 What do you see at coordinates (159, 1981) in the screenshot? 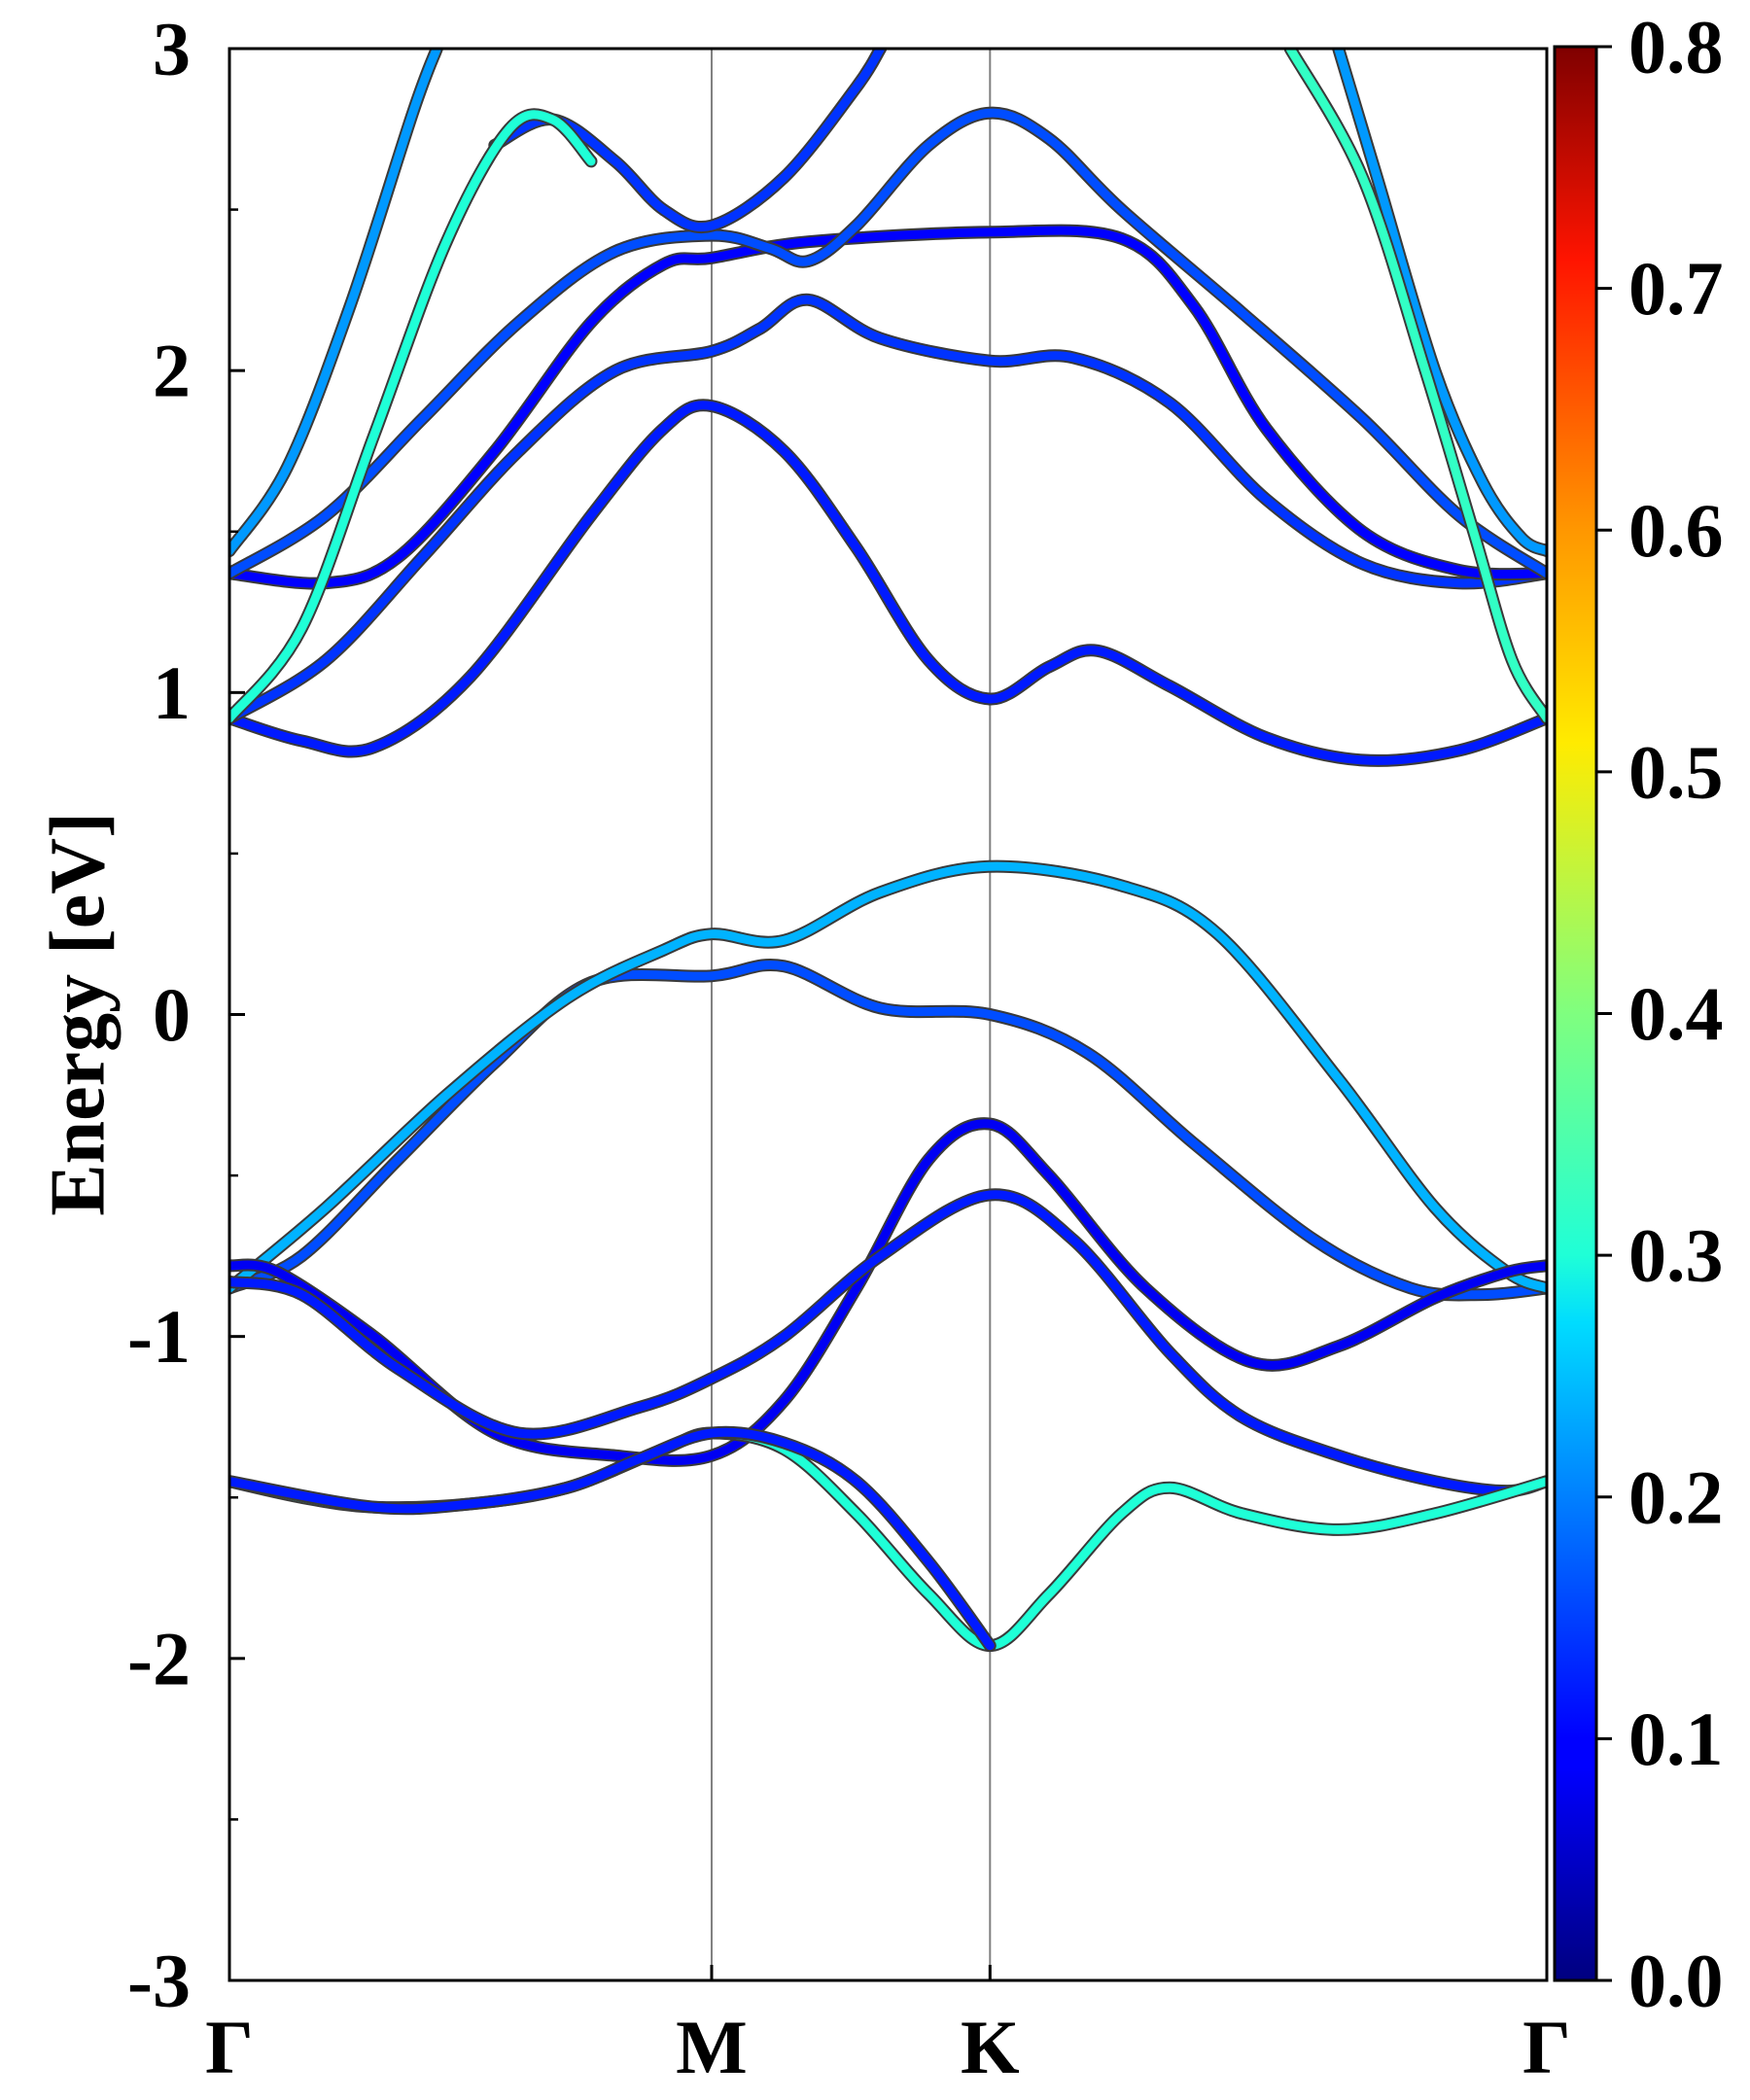
I see `y-tick-label: -3` at bounding box center [159, 1981].